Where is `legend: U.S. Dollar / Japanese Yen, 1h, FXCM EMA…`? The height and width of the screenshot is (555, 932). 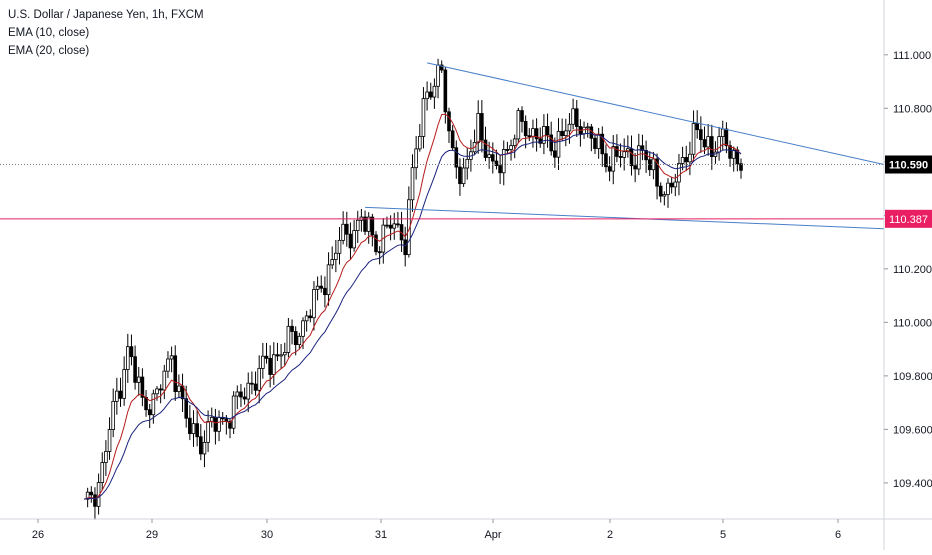
legend: U.S. Dollar / Japanese Yen, 1h, FXCM EMA… is located at coordinates (106, 33).